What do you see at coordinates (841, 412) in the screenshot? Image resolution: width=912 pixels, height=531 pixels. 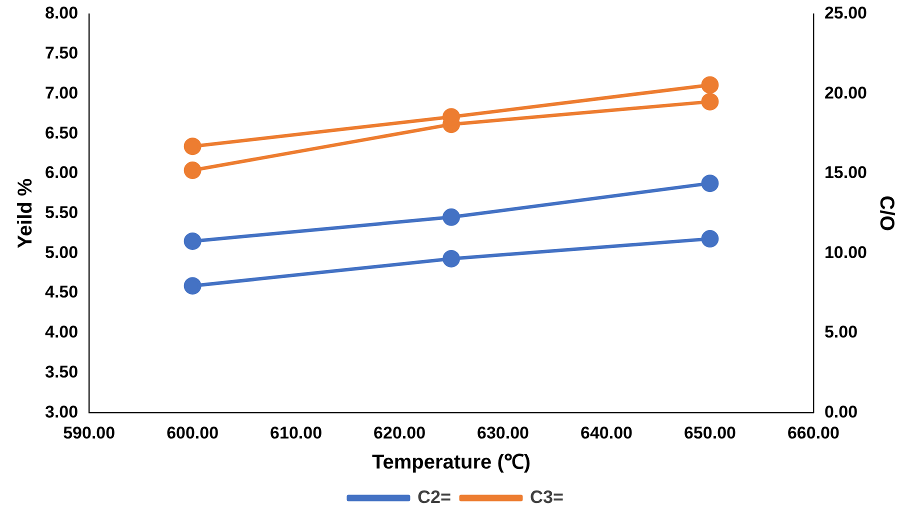 I see `y2-tick-label: 0.00` at bounding box center [841, 412].